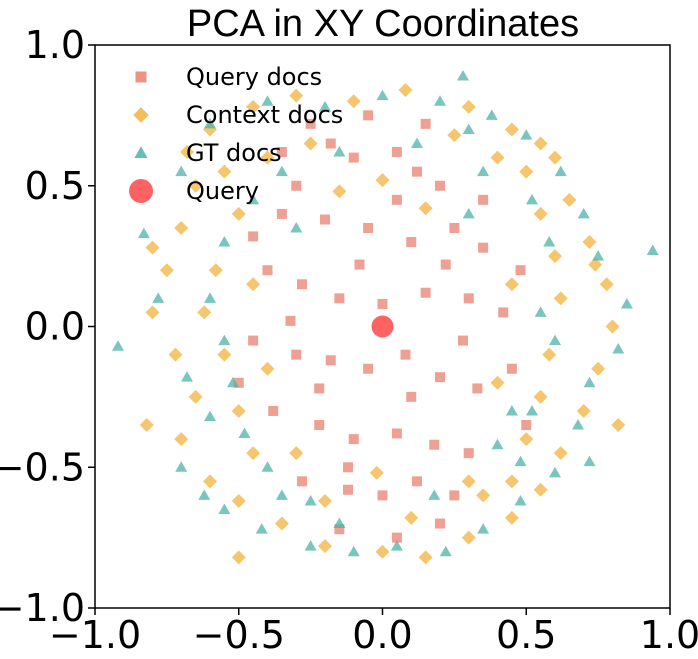 Image resolution: width=698 pixels, height=659 pixels. I want to click on y-tick-label: −0.5, so click(42, 467).